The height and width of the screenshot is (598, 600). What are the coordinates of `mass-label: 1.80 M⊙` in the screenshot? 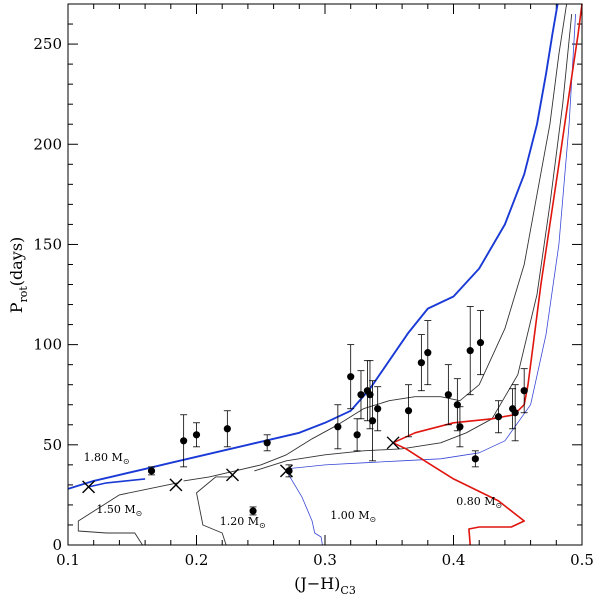 It's located at (107, 458).